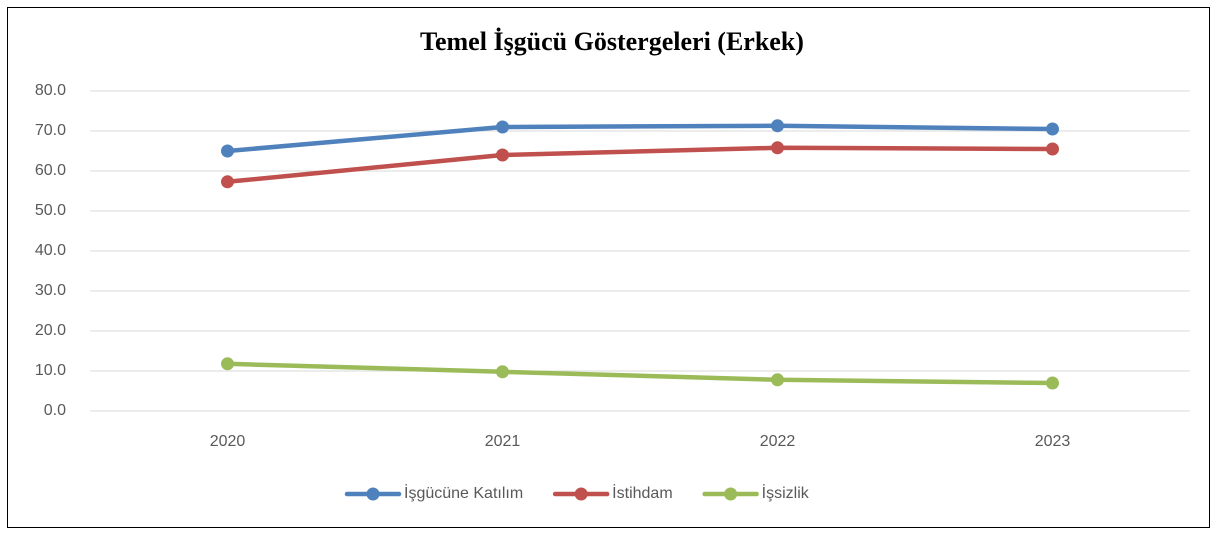 This screenshot has width=1217, height=535. I want to click on y-tick-label: 0.0, so click(55, 410).